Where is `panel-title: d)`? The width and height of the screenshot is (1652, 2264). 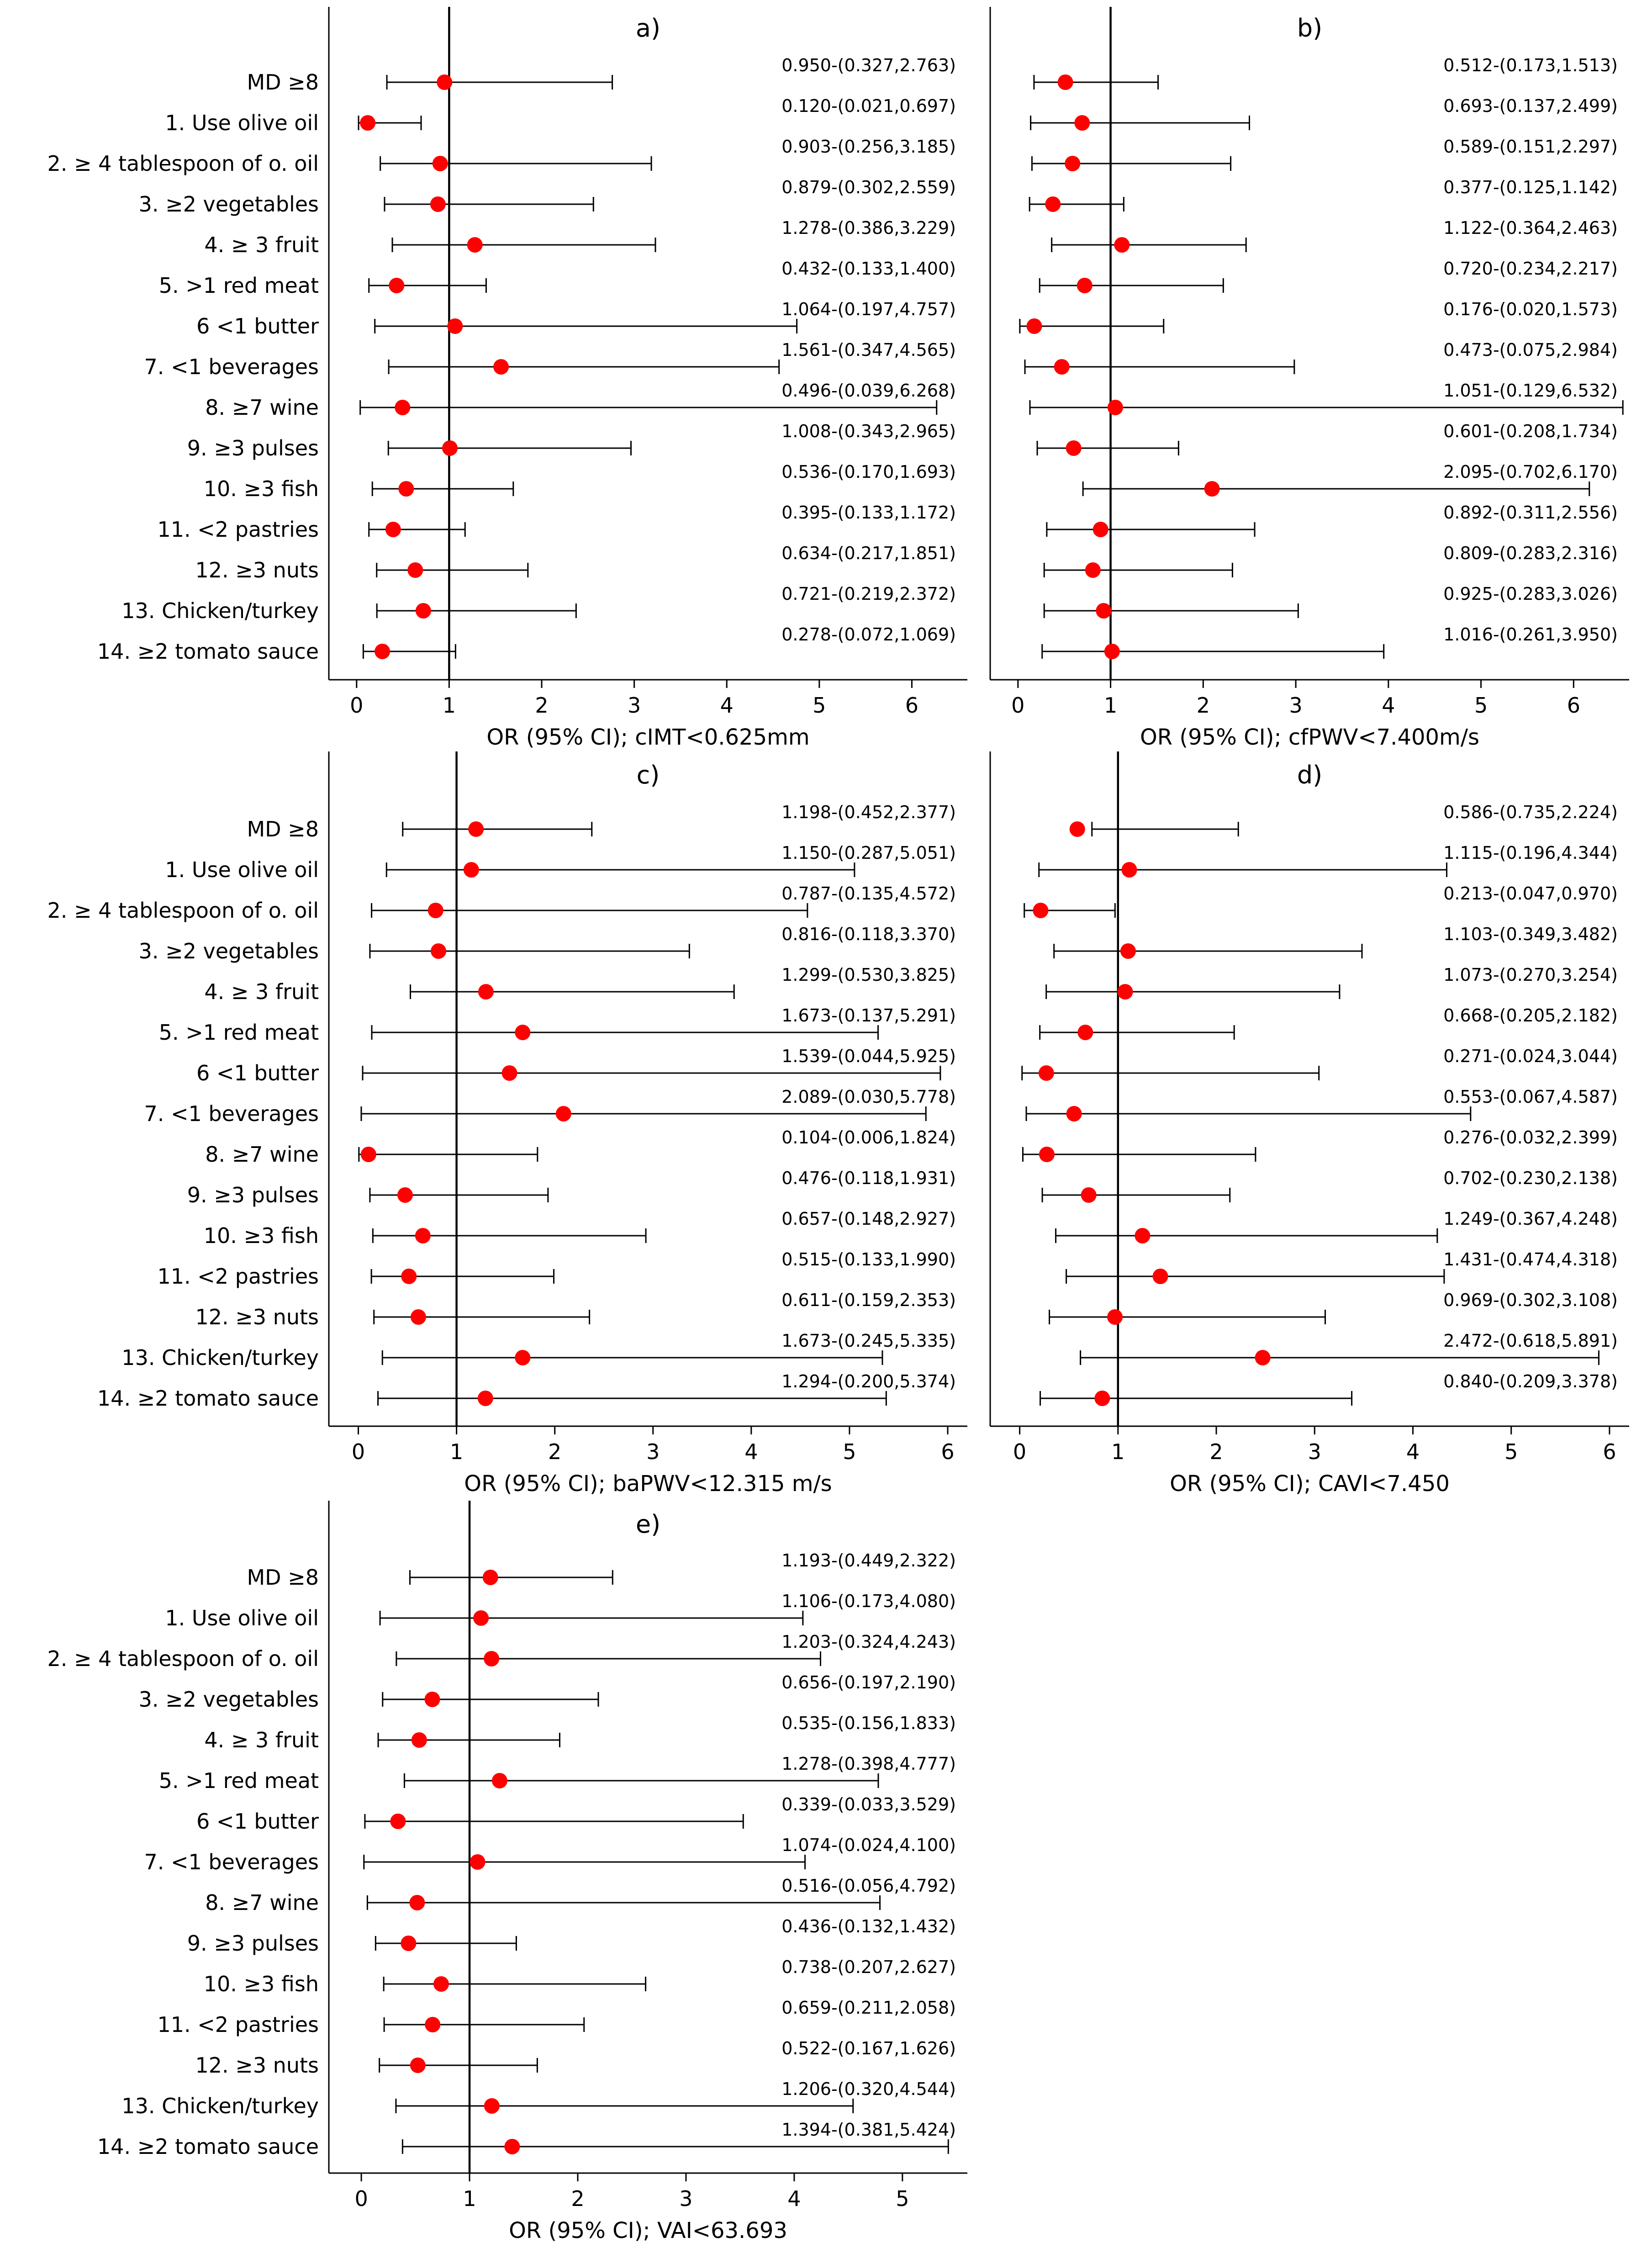 panel-title: d) is located at coordinates (1309, 775).